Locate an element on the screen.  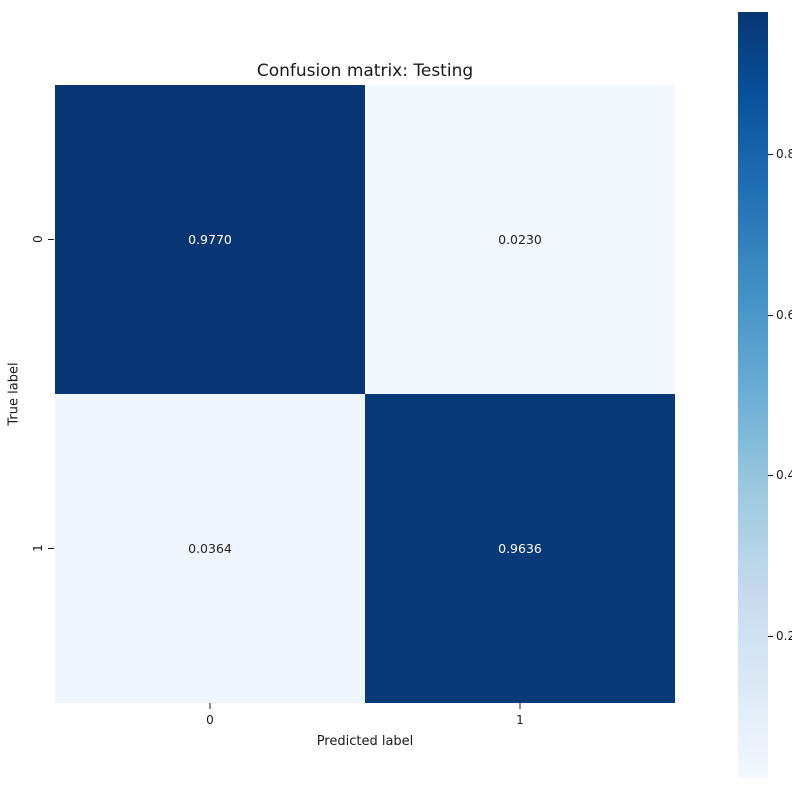
cell-value-label: 0.9770 is located at coordinates (210, 239).